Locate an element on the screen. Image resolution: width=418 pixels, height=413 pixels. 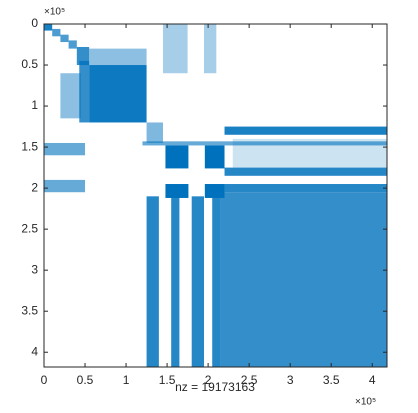
x-tick-label: 2 is located at coordinates (208, 380).